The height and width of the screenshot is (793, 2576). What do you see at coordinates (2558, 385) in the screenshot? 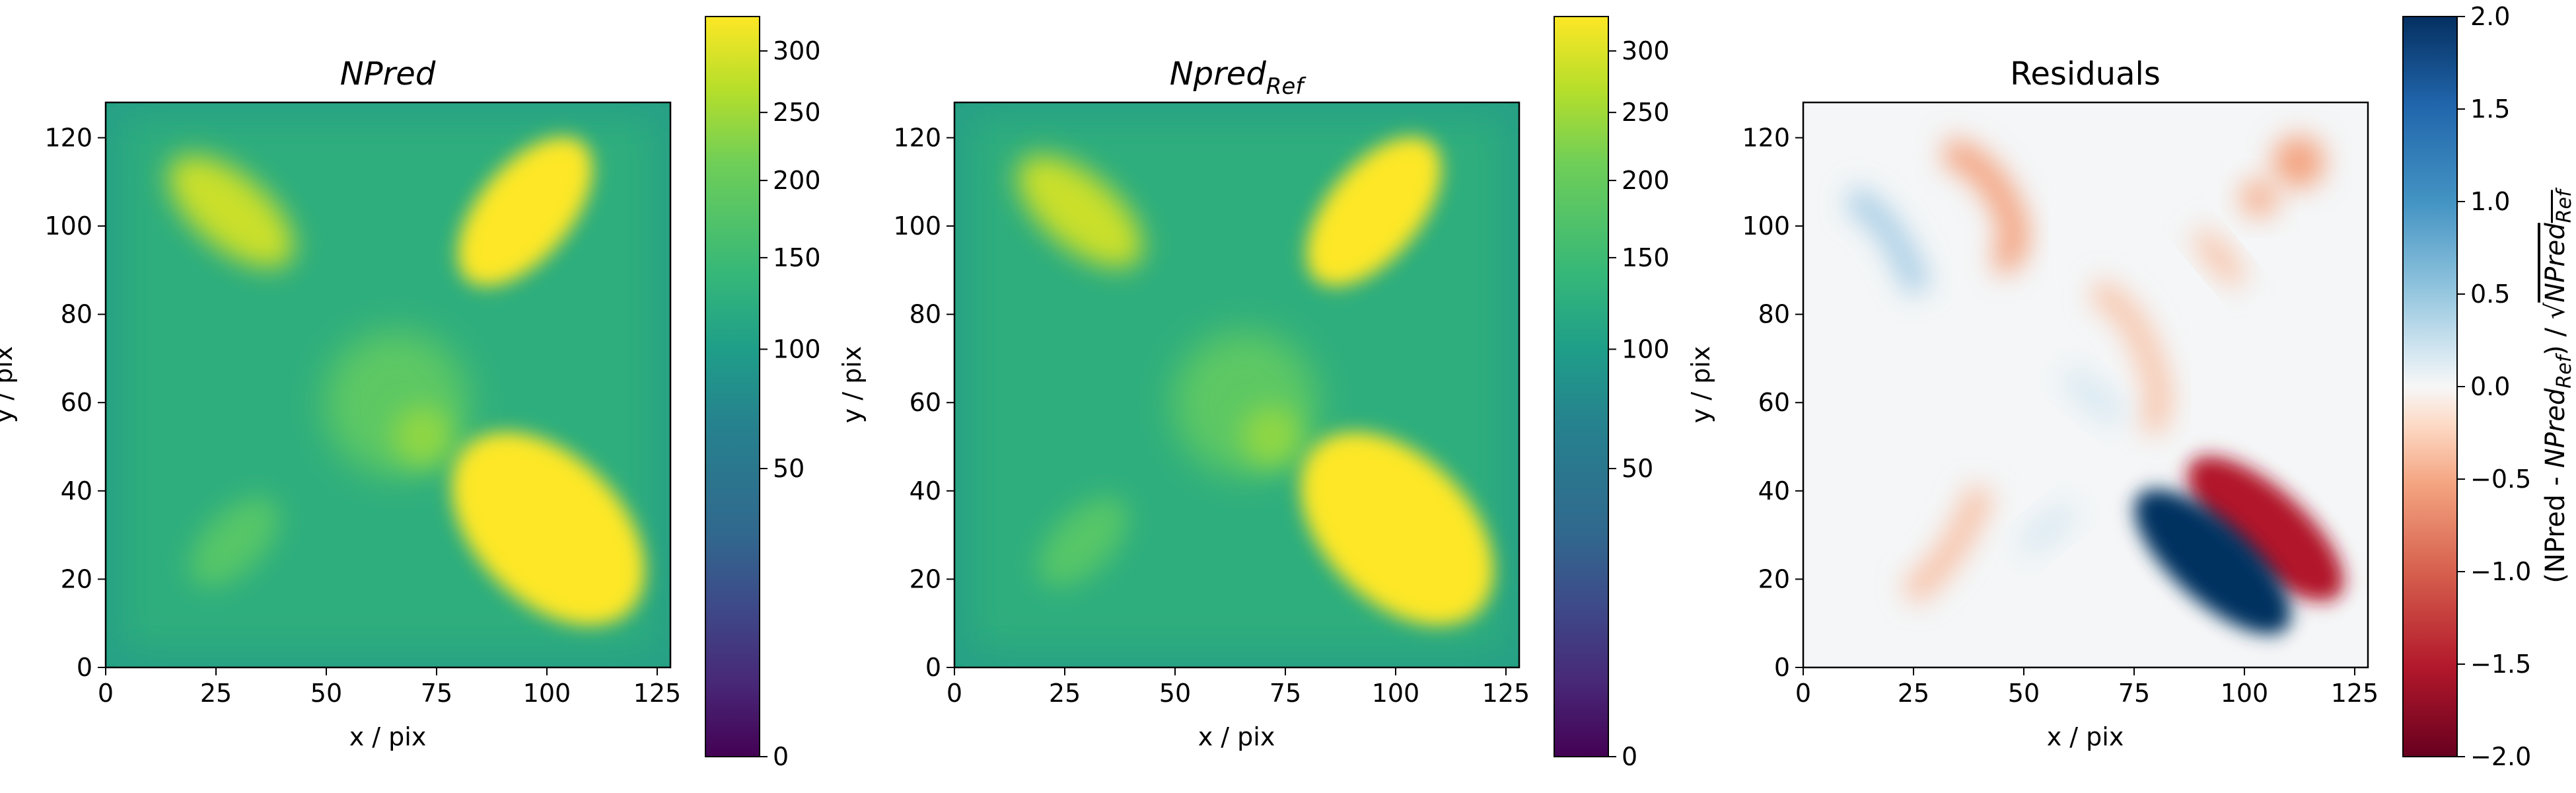
I see `colorbar-label: (NPred - NPredRef) / √NPredRef` at bounding box center [2558, 385].